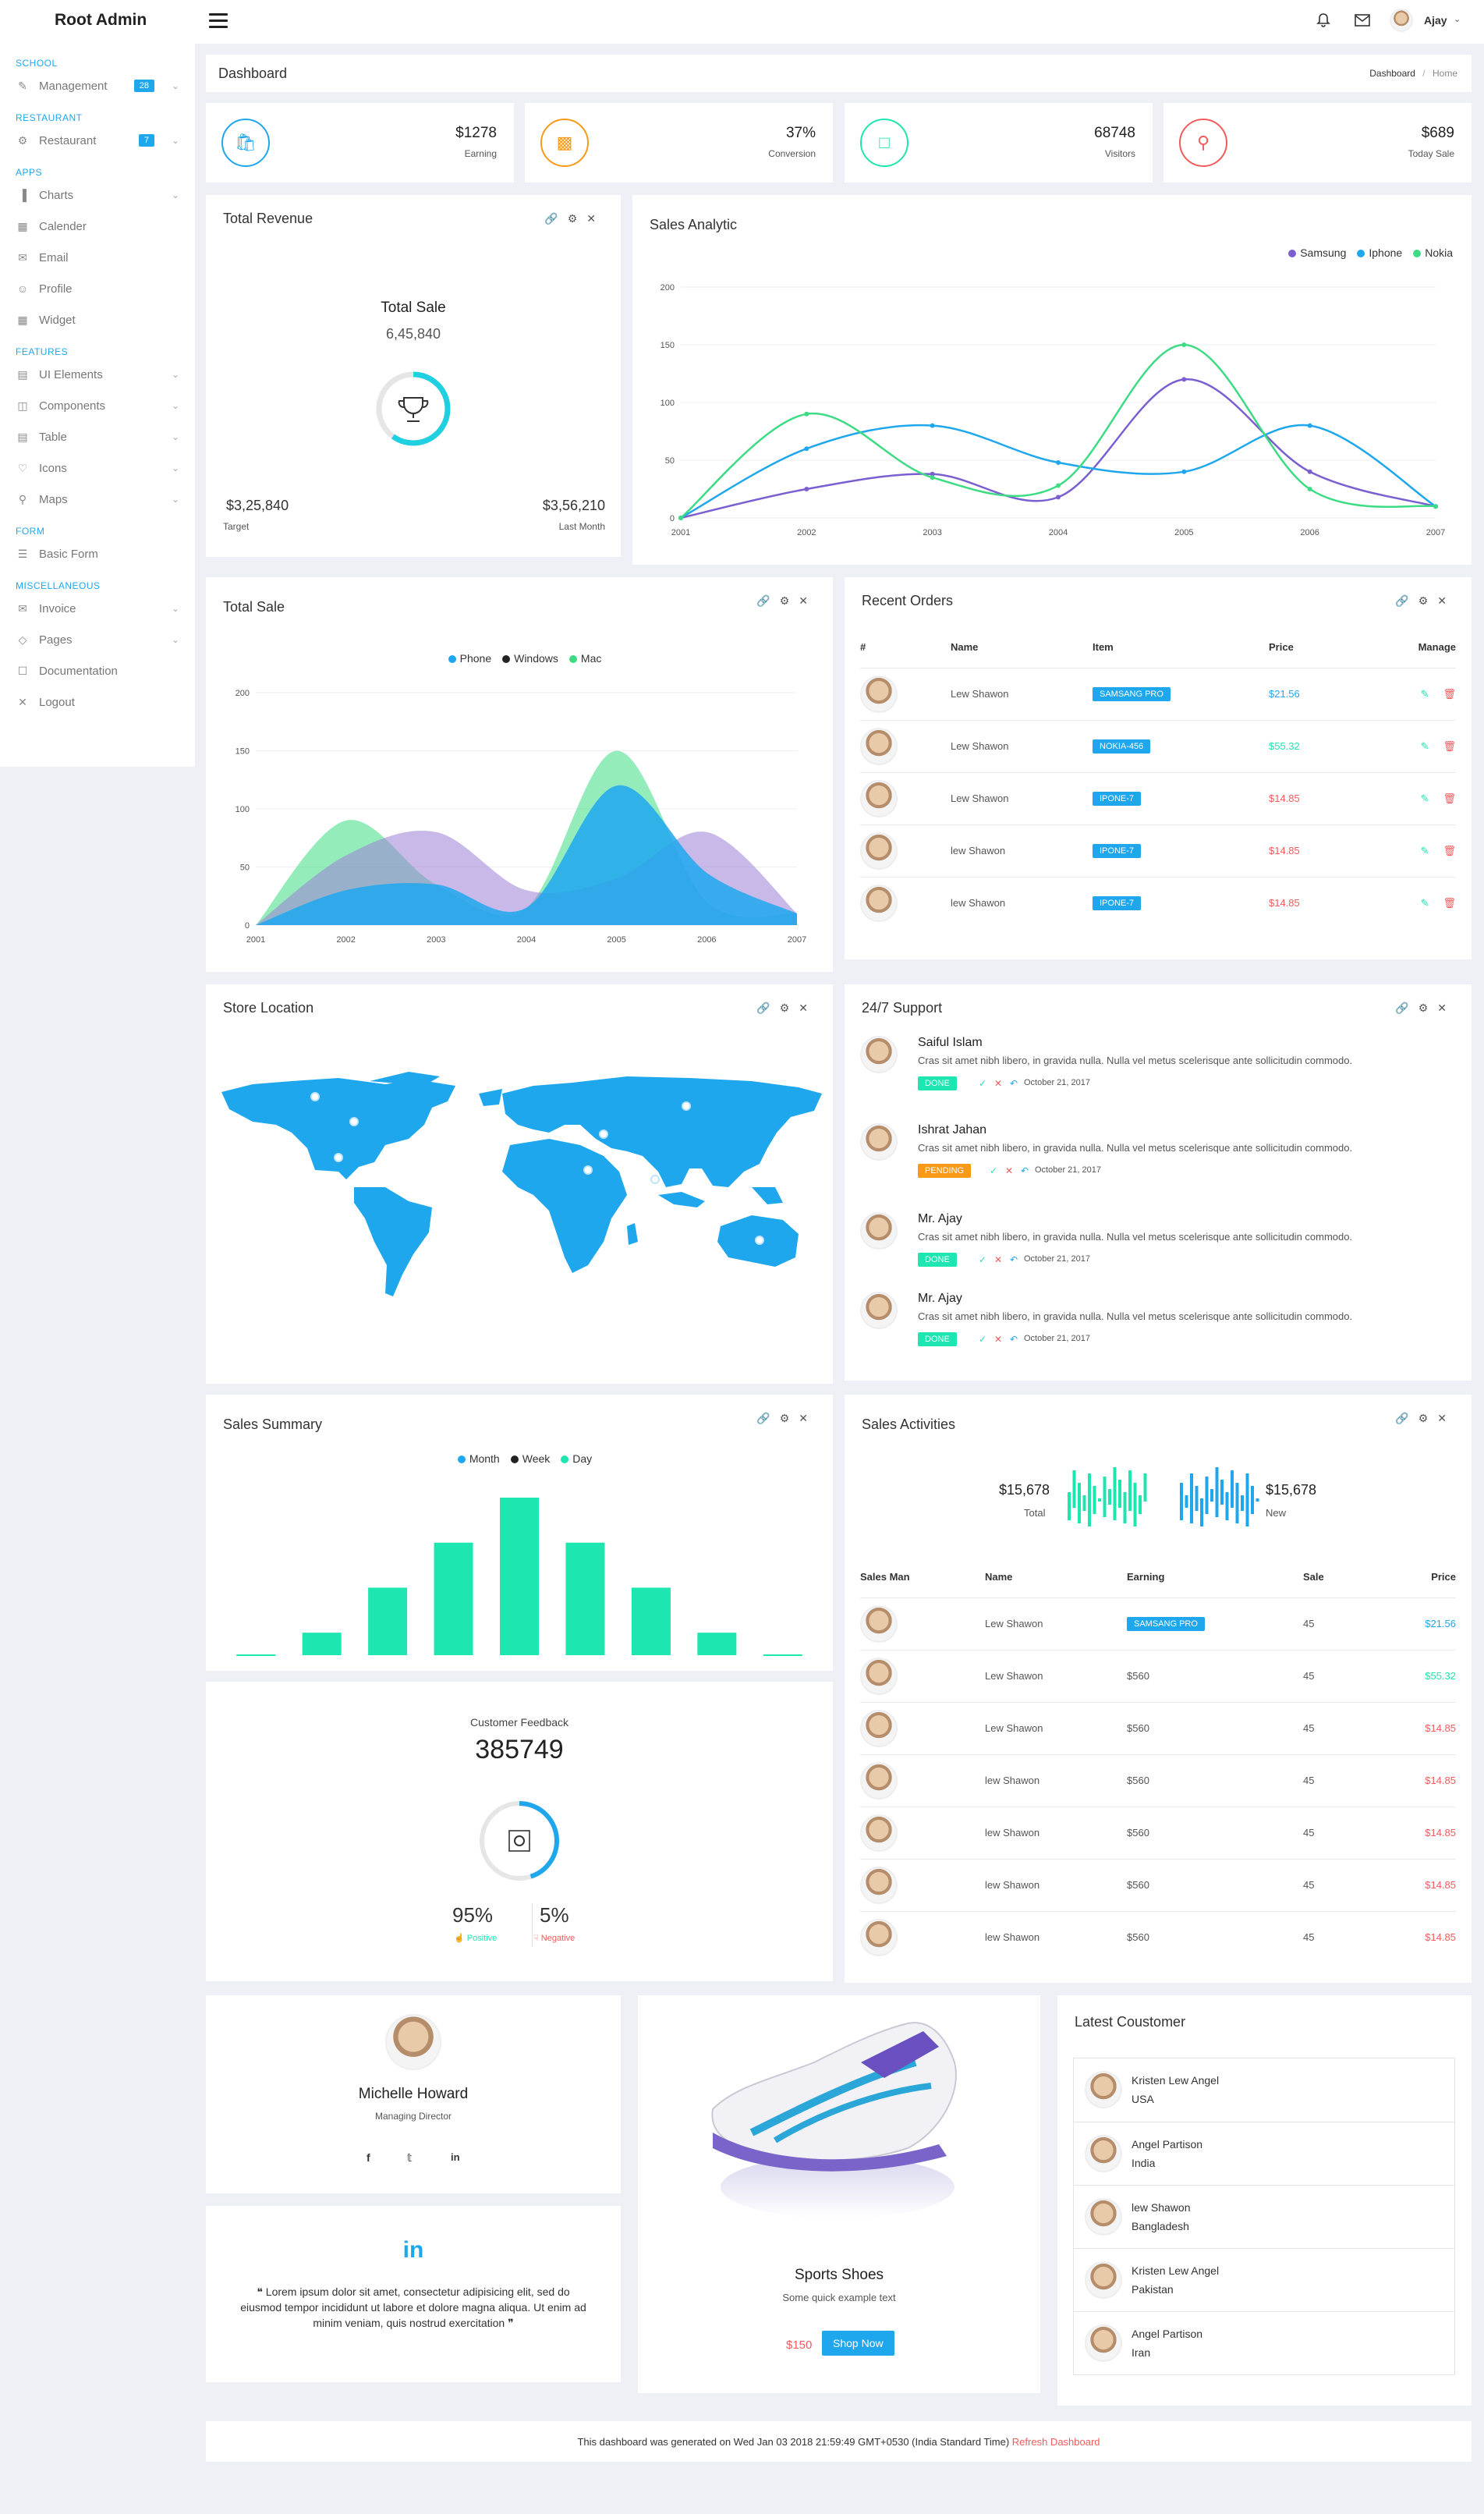 This screenshot has width=1484, height=2514. Describe the element at coordinates (97, 405) in the screenshot. I see `sidebar-item-components: ◫ Components ⌄` at that location.